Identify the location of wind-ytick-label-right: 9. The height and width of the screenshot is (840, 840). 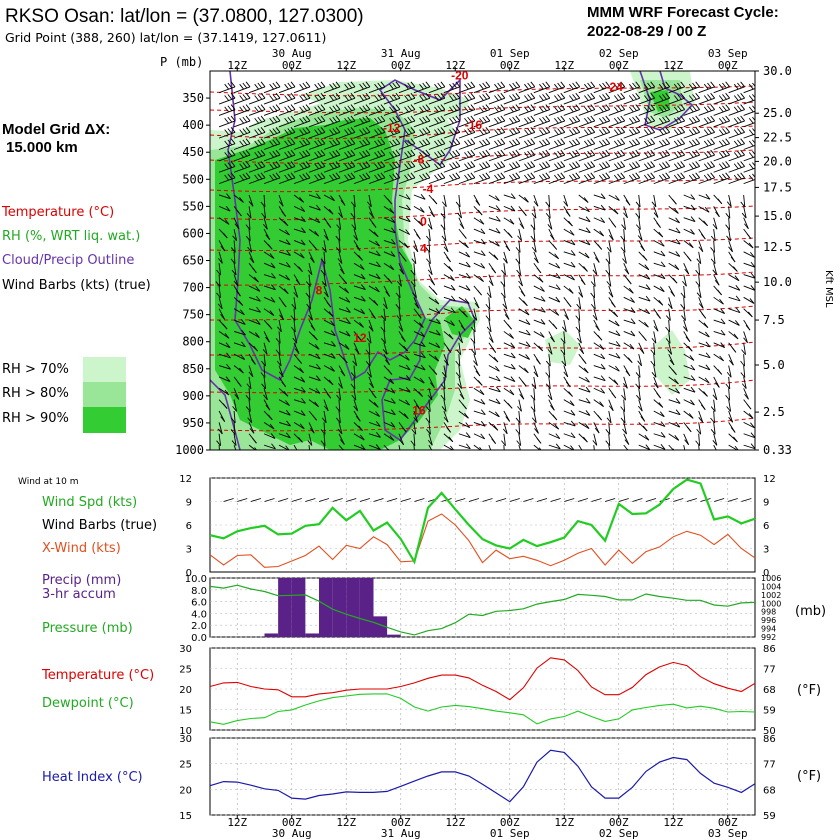
(766, 503).